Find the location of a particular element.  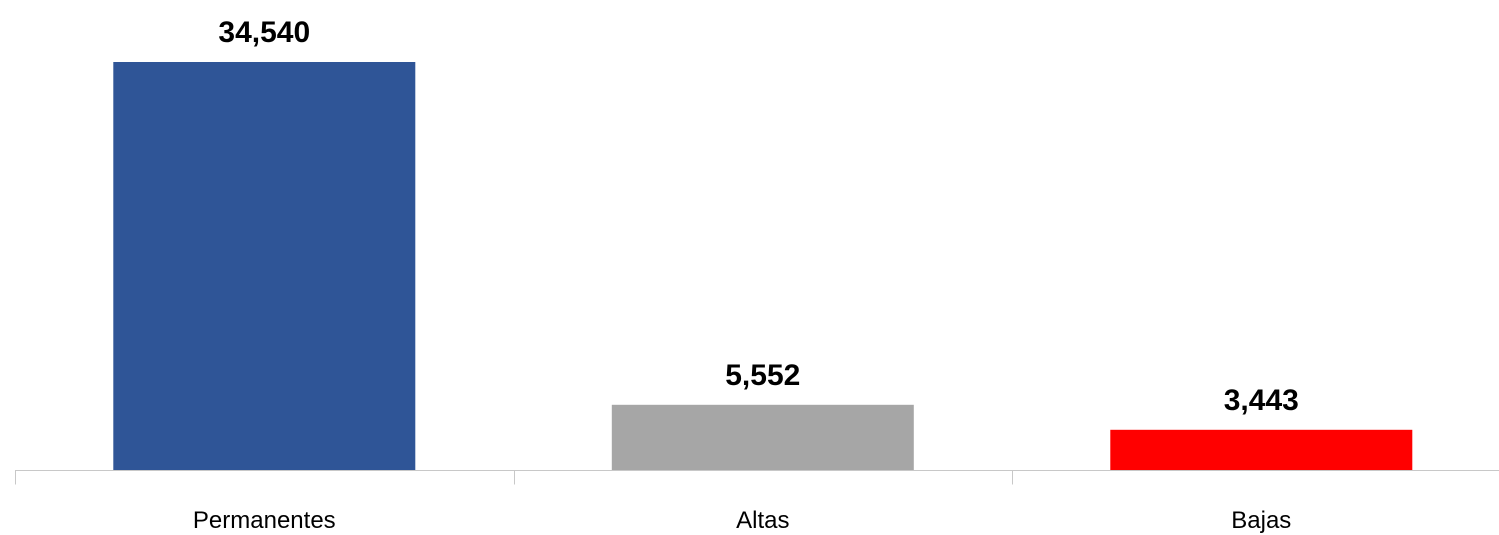

bar-altas is located at coordinates (762, 437).